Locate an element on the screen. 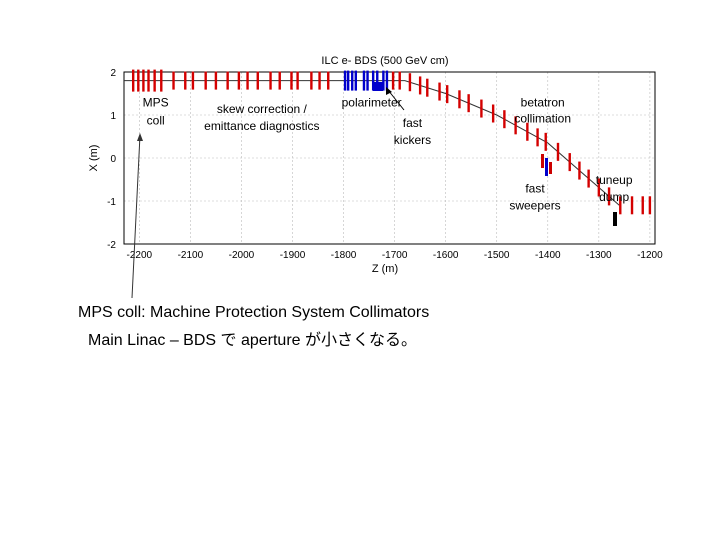 This screenshot has width=720, height=540. y-axis-ticks: 2 1 0 -1 -2 is located at coordinates (111, 159).